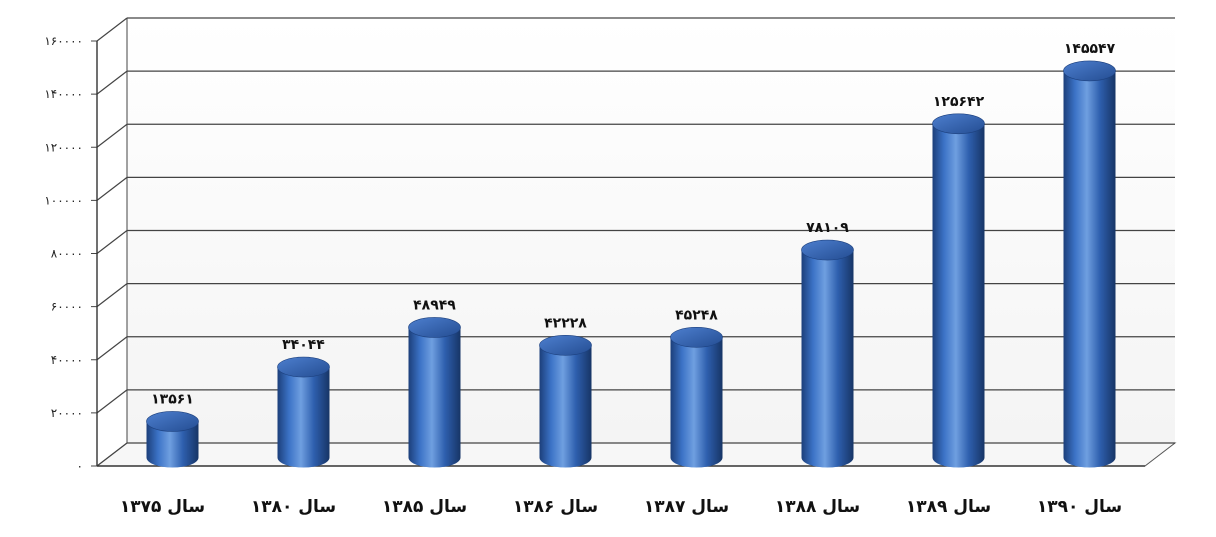 This screenshot has width=1216, height=537. Describe the element at coordinates (63, 147) in the screenshot. I see `y-tick-label: ۱۲۰۰۰۰` at that location.